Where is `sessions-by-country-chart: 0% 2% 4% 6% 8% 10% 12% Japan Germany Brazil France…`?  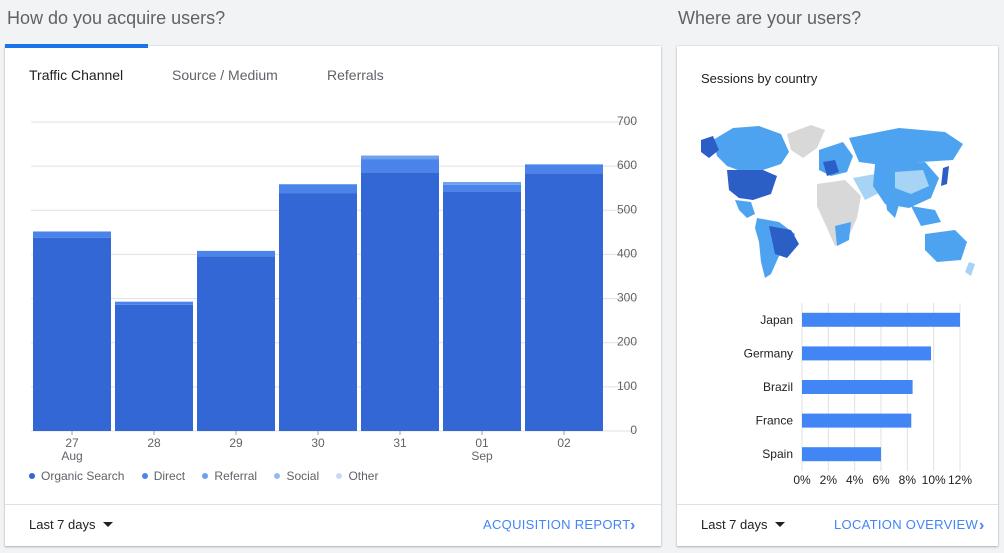 sessions-by-country-chart: 0% 2% 4% 6% 8% 10% 12% Japan Germany Brazil France… is located at coordinates (858, 394).